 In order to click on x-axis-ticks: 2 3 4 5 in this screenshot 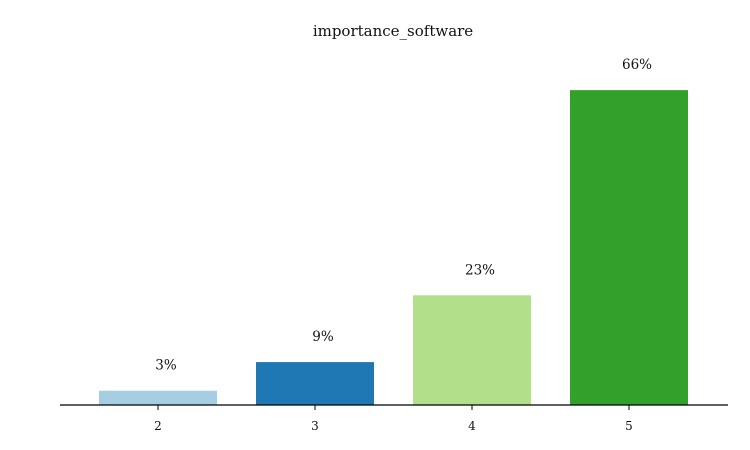, I will do `click(393, 419)`.